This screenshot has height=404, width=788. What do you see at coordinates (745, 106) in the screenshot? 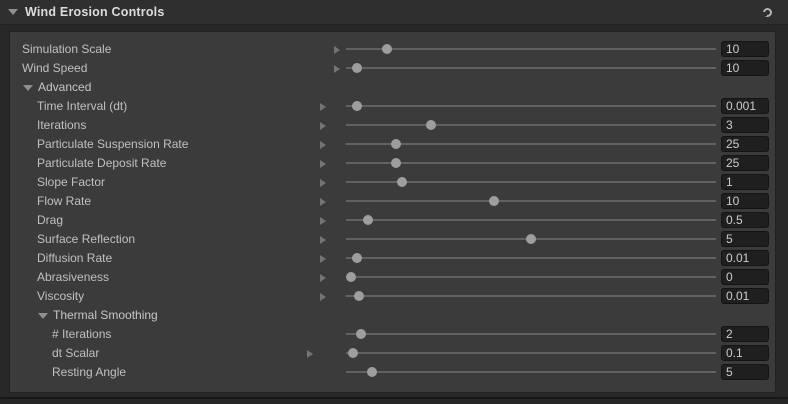
I see `value-field-time-interval-dt` at bounding box center [745, 106].